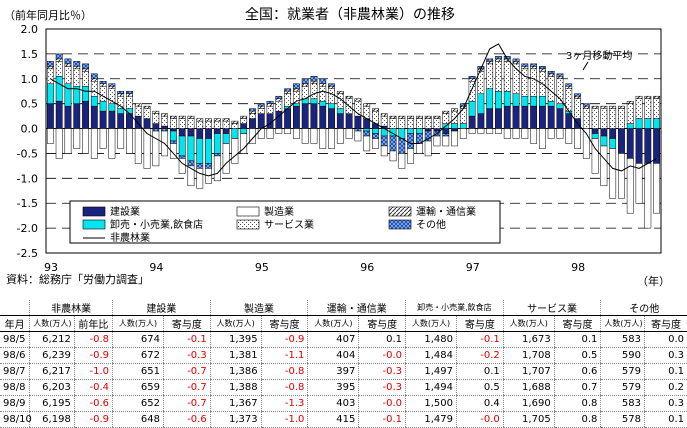 This screenshot has width=687, height=428. I want to click on bar-series-5-m14, so click(173, 151).